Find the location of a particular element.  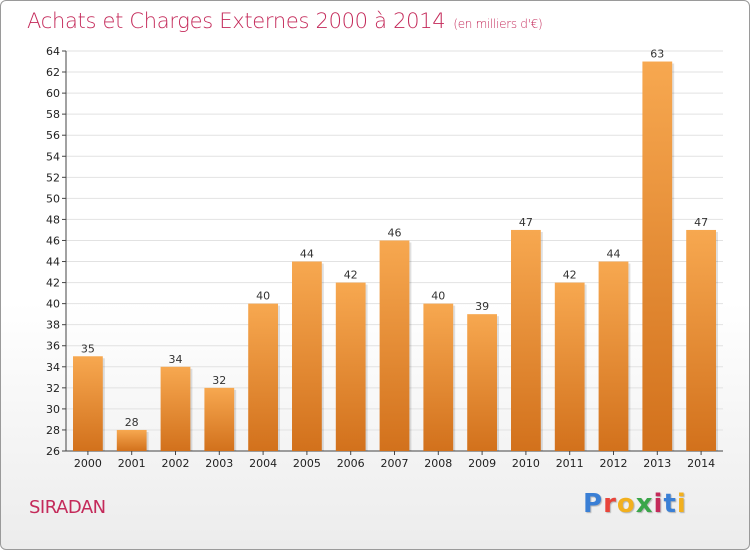

x-tick-label: 2001 is located at coordinates (132, 463).